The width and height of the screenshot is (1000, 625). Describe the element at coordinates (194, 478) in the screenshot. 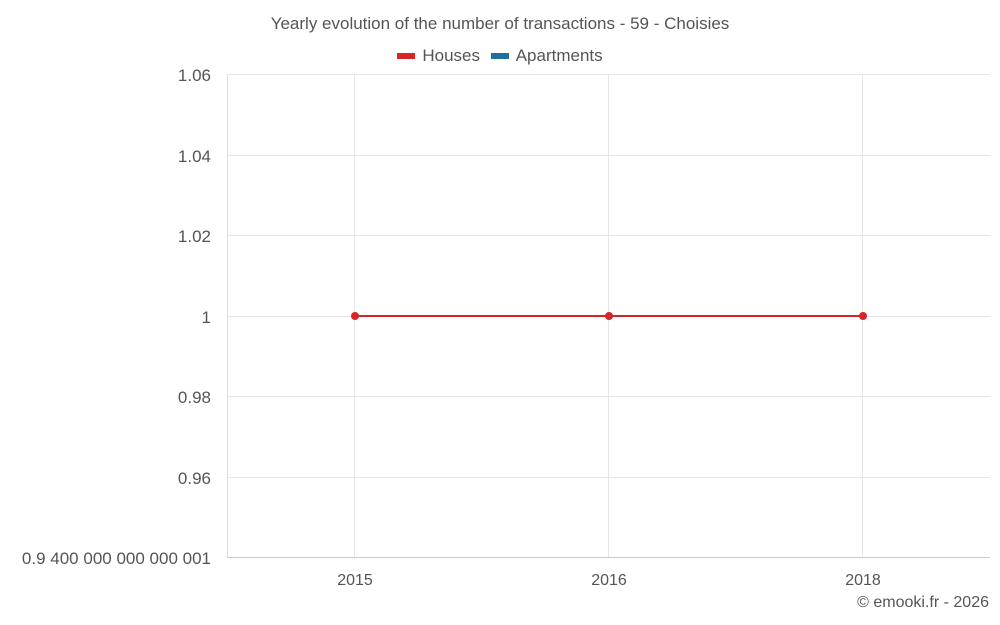

I see `svg-text: 0.96` at that location.